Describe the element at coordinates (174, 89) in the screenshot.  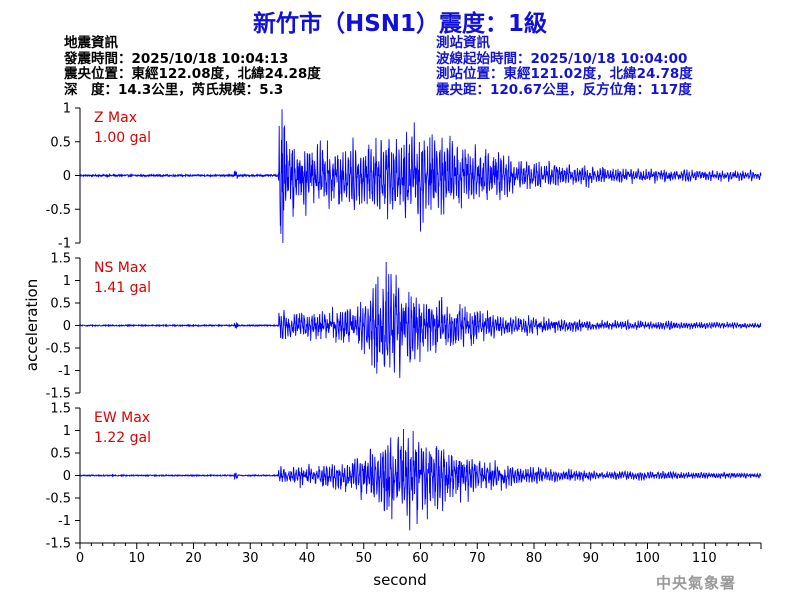
I see `depth-magnitude: 深 度：14.3公里，芮氏規模：5.3` at that location.